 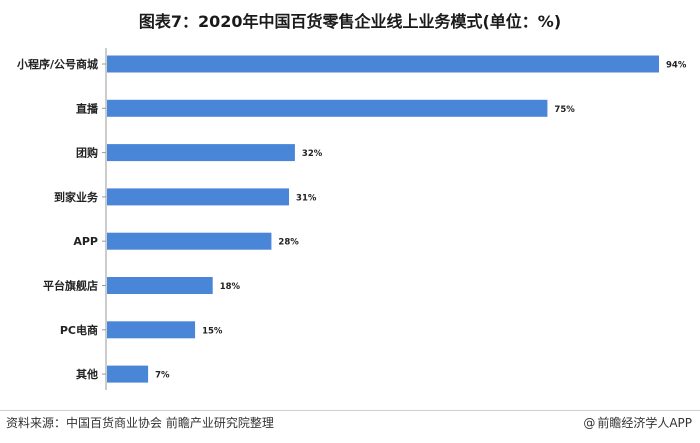 What do you see at coordinates (87, 108) in the screenshot?
I see `category-label: 直播` at bounding box center [87, 108].